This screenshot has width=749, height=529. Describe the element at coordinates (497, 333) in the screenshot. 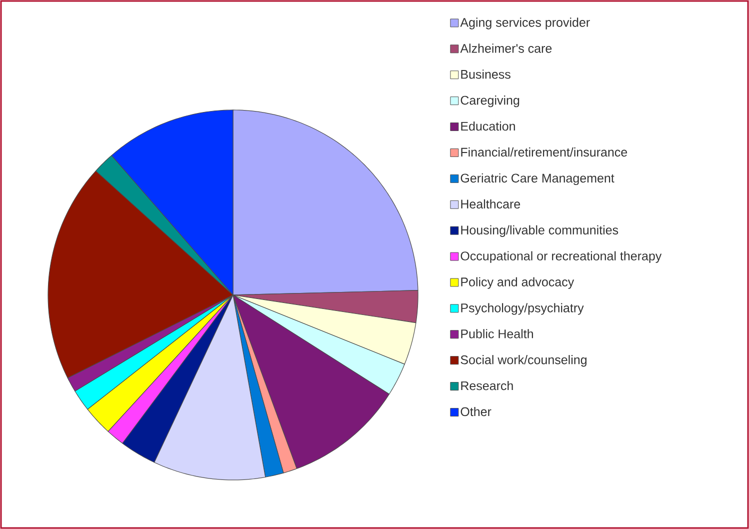

I see `legend-label: Public Health` at that location.